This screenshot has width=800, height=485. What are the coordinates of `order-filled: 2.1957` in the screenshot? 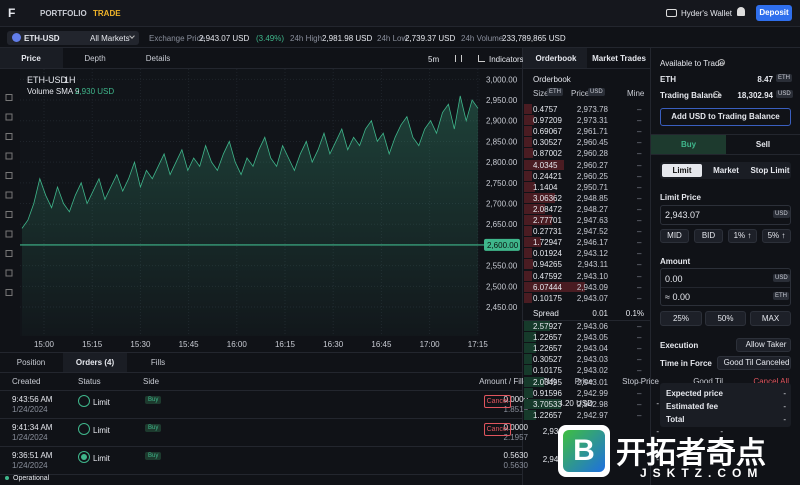 It's located at (515, 437).